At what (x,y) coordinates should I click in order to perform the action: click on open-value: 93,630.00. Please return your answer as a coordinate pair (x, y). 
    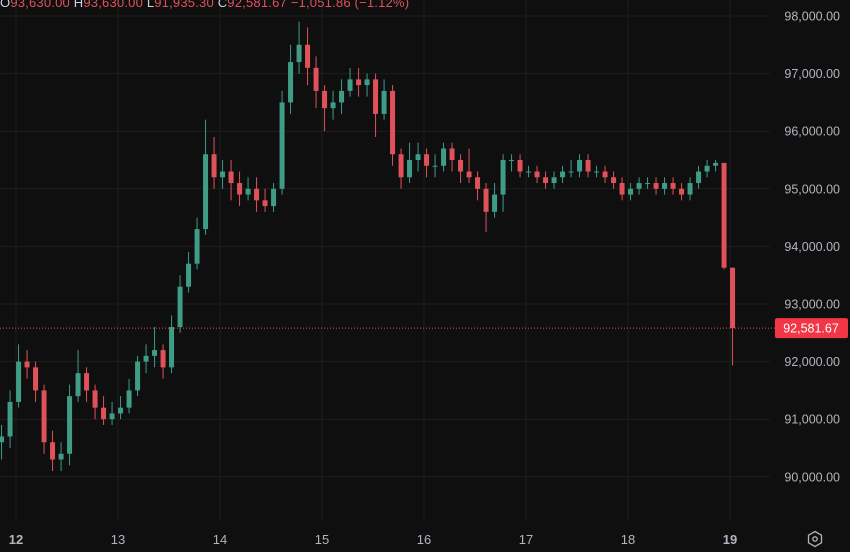
    Looking at the image, I should click on (40, 5).